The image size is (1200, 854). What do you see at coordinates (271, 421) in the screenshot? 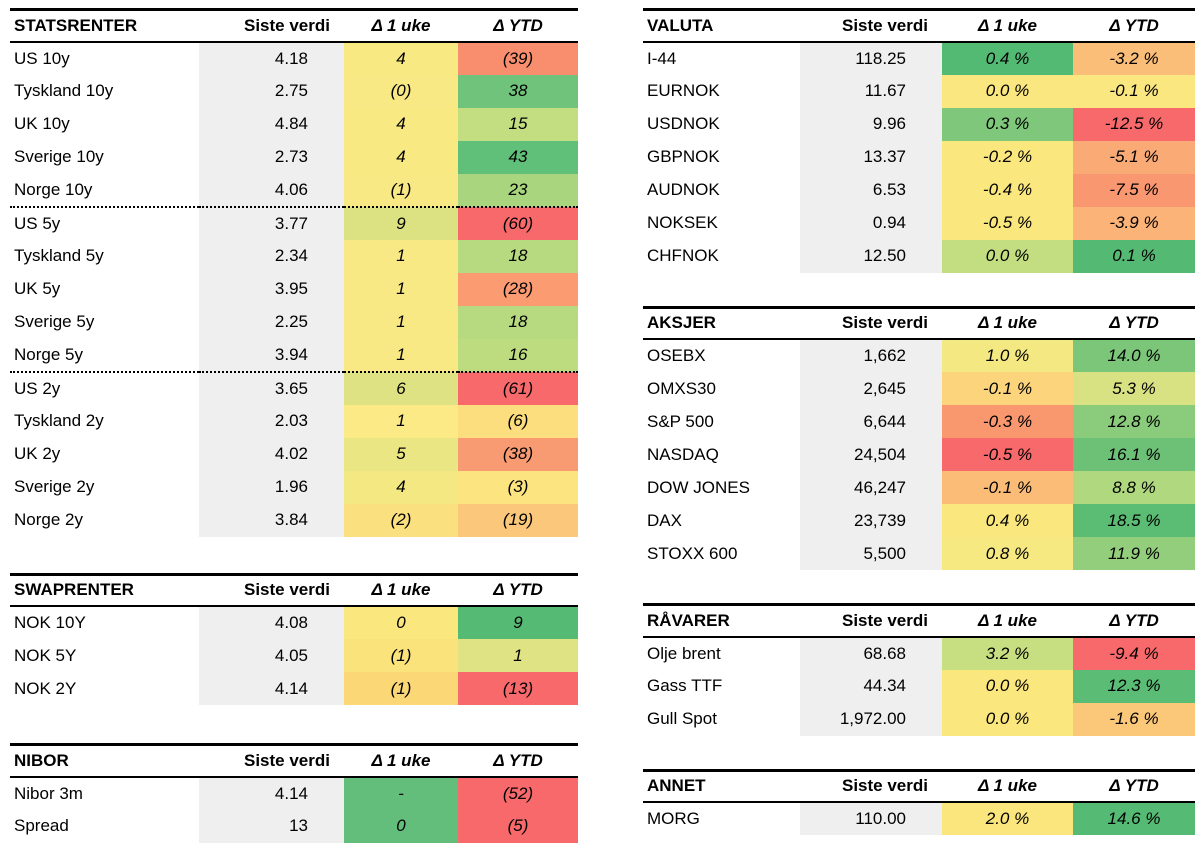
I see `row-value: 2.03` at bounding box center [271, 421].